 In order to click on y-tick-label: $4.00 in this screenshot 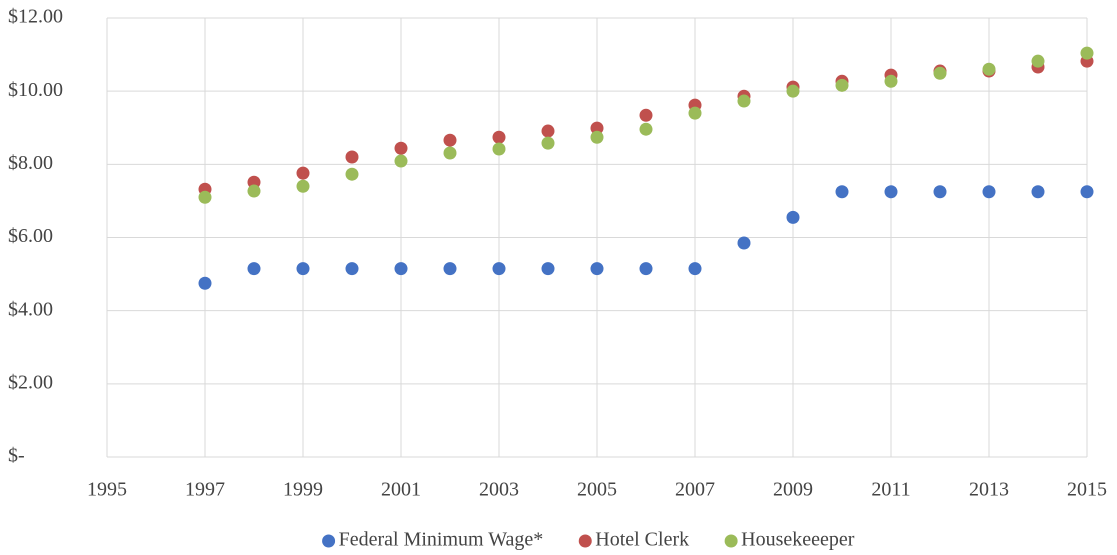, I will do `click(30, 309)`.